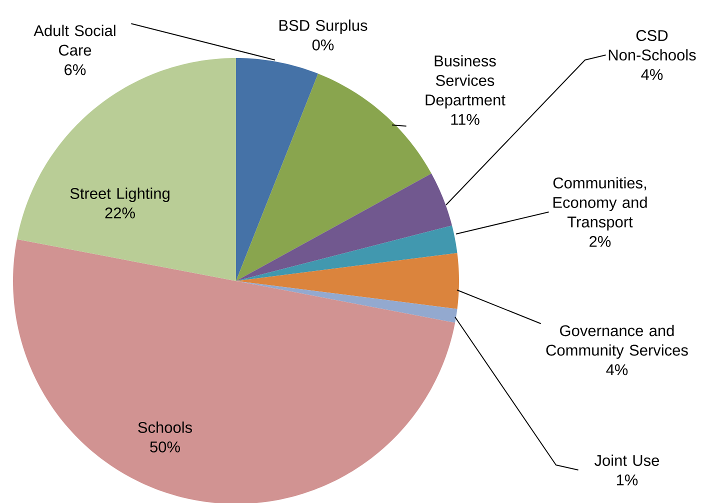  Describe the element at coordinates (323, 44) in the screenshot. I see `text: 0%` at that location.